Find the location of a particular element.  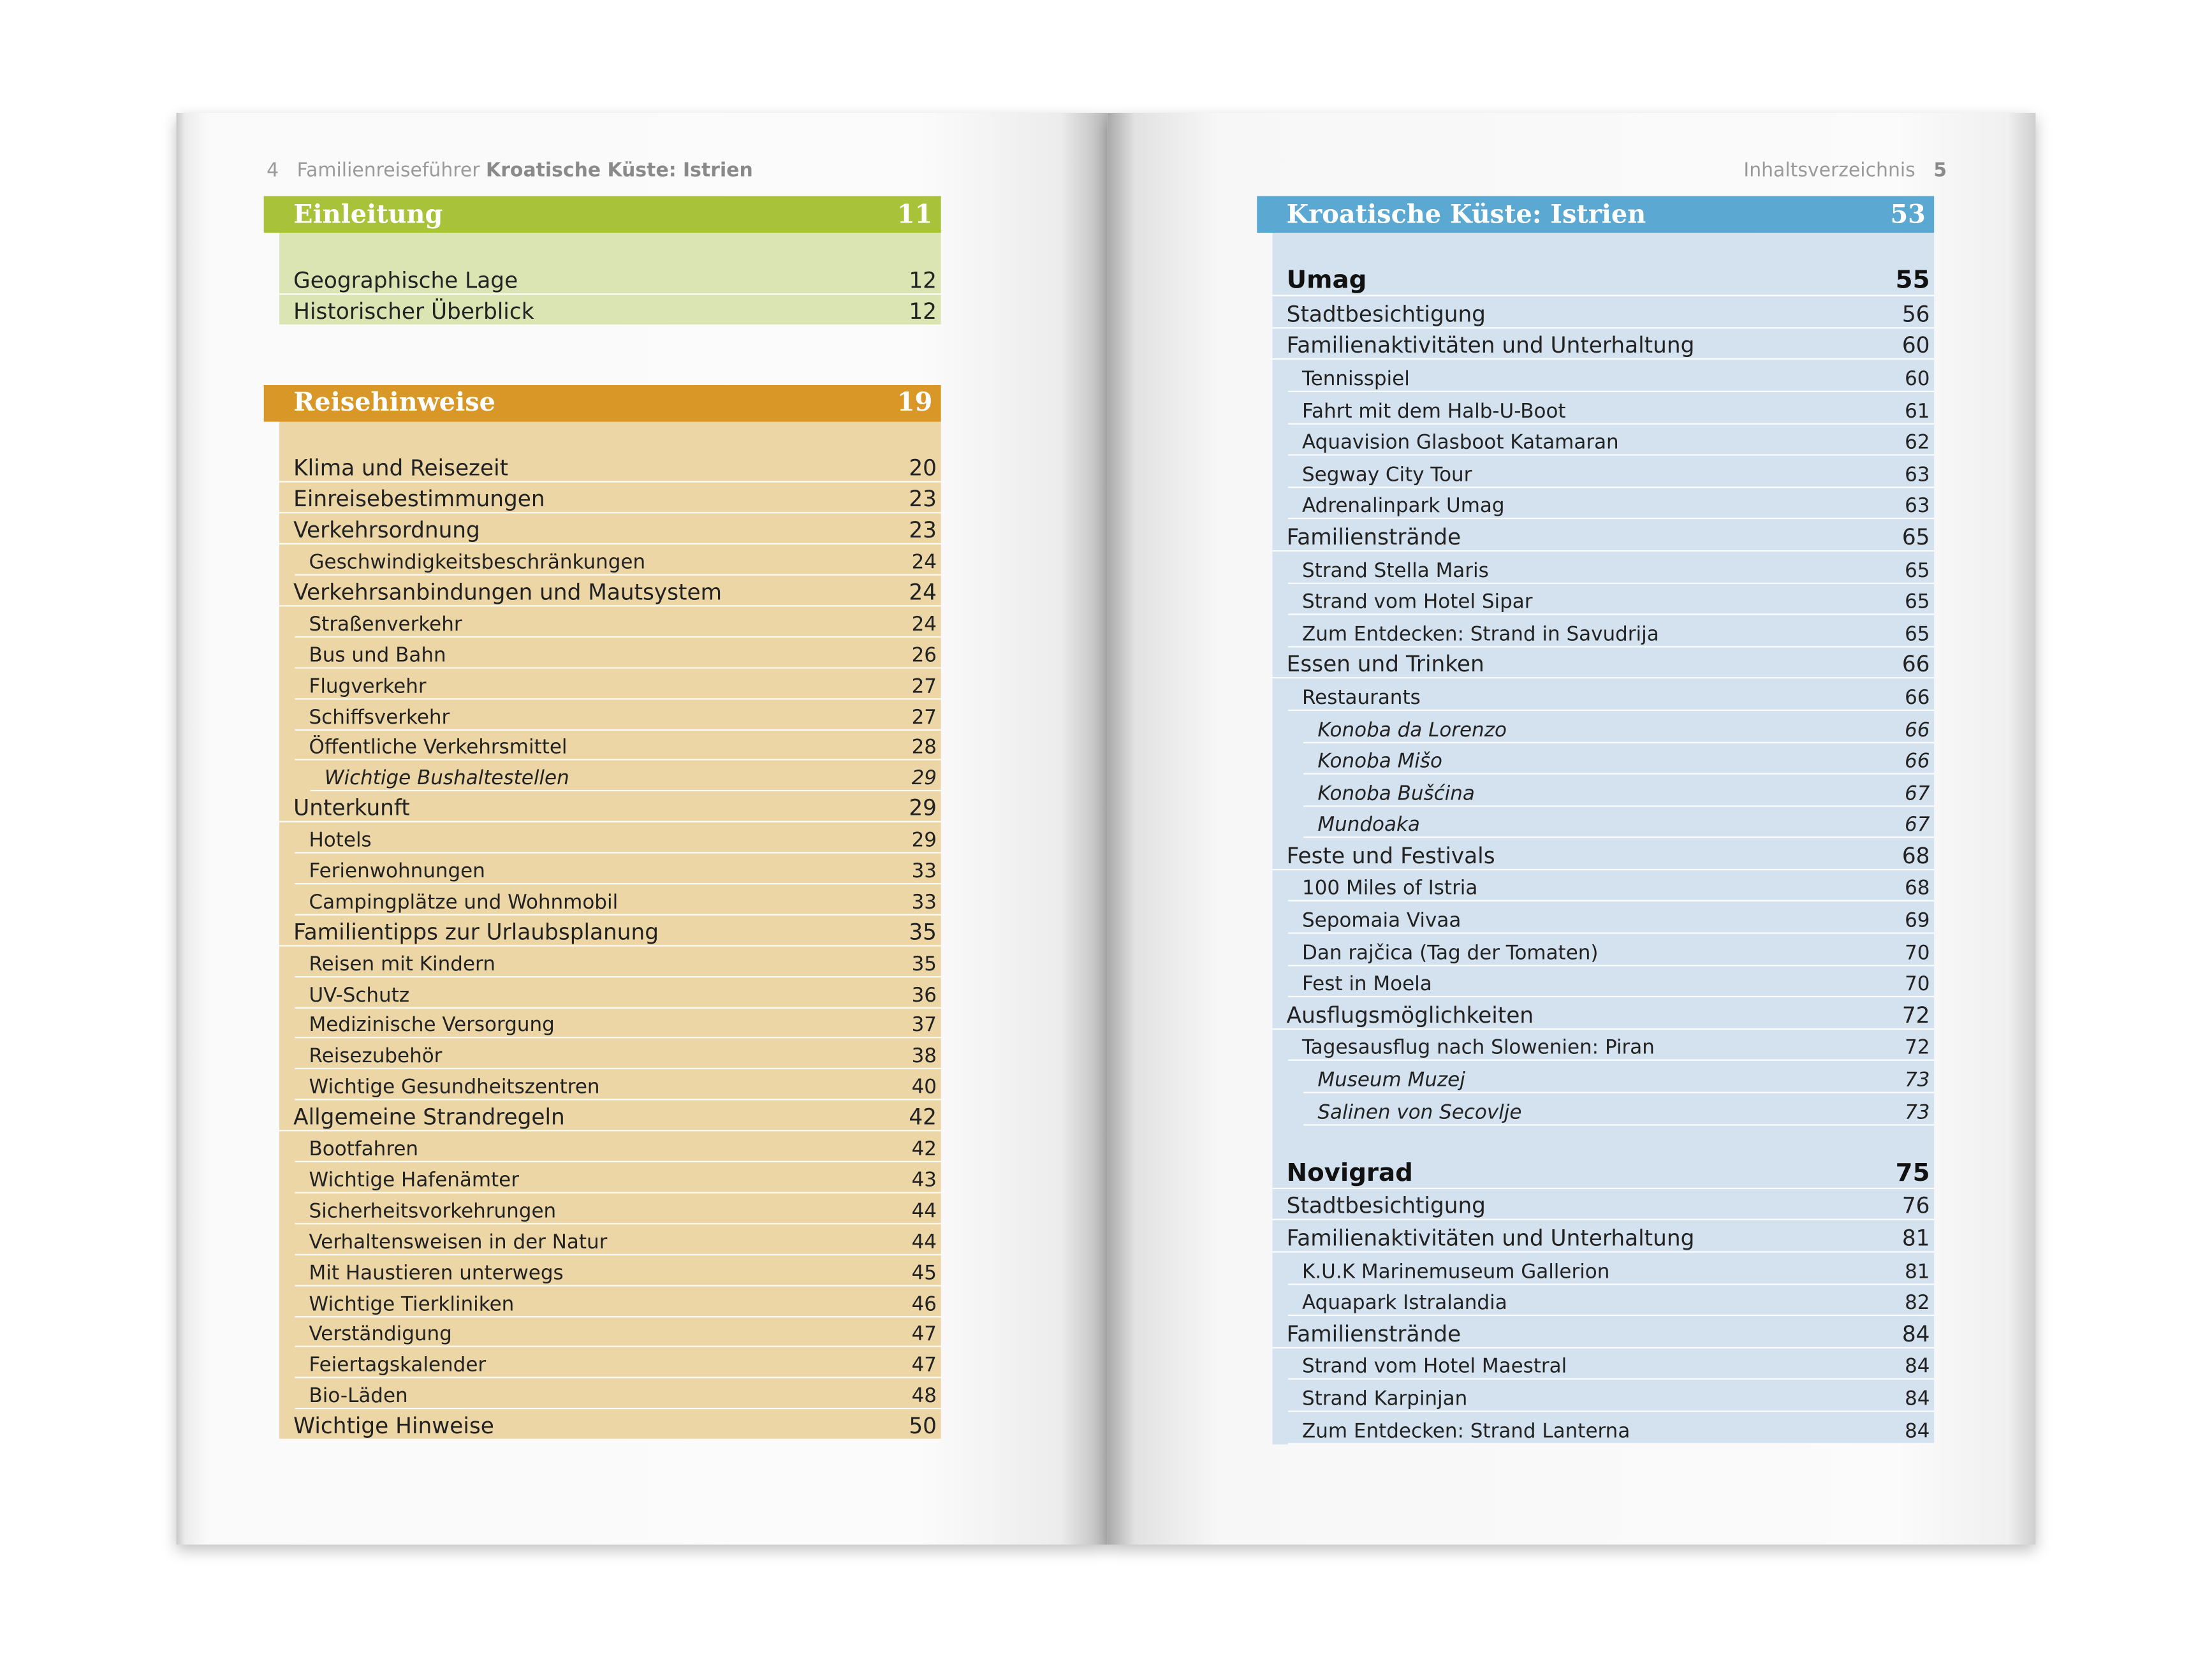

toc-entry: Flugverkehr 27 is located at coordinates (618, 684).